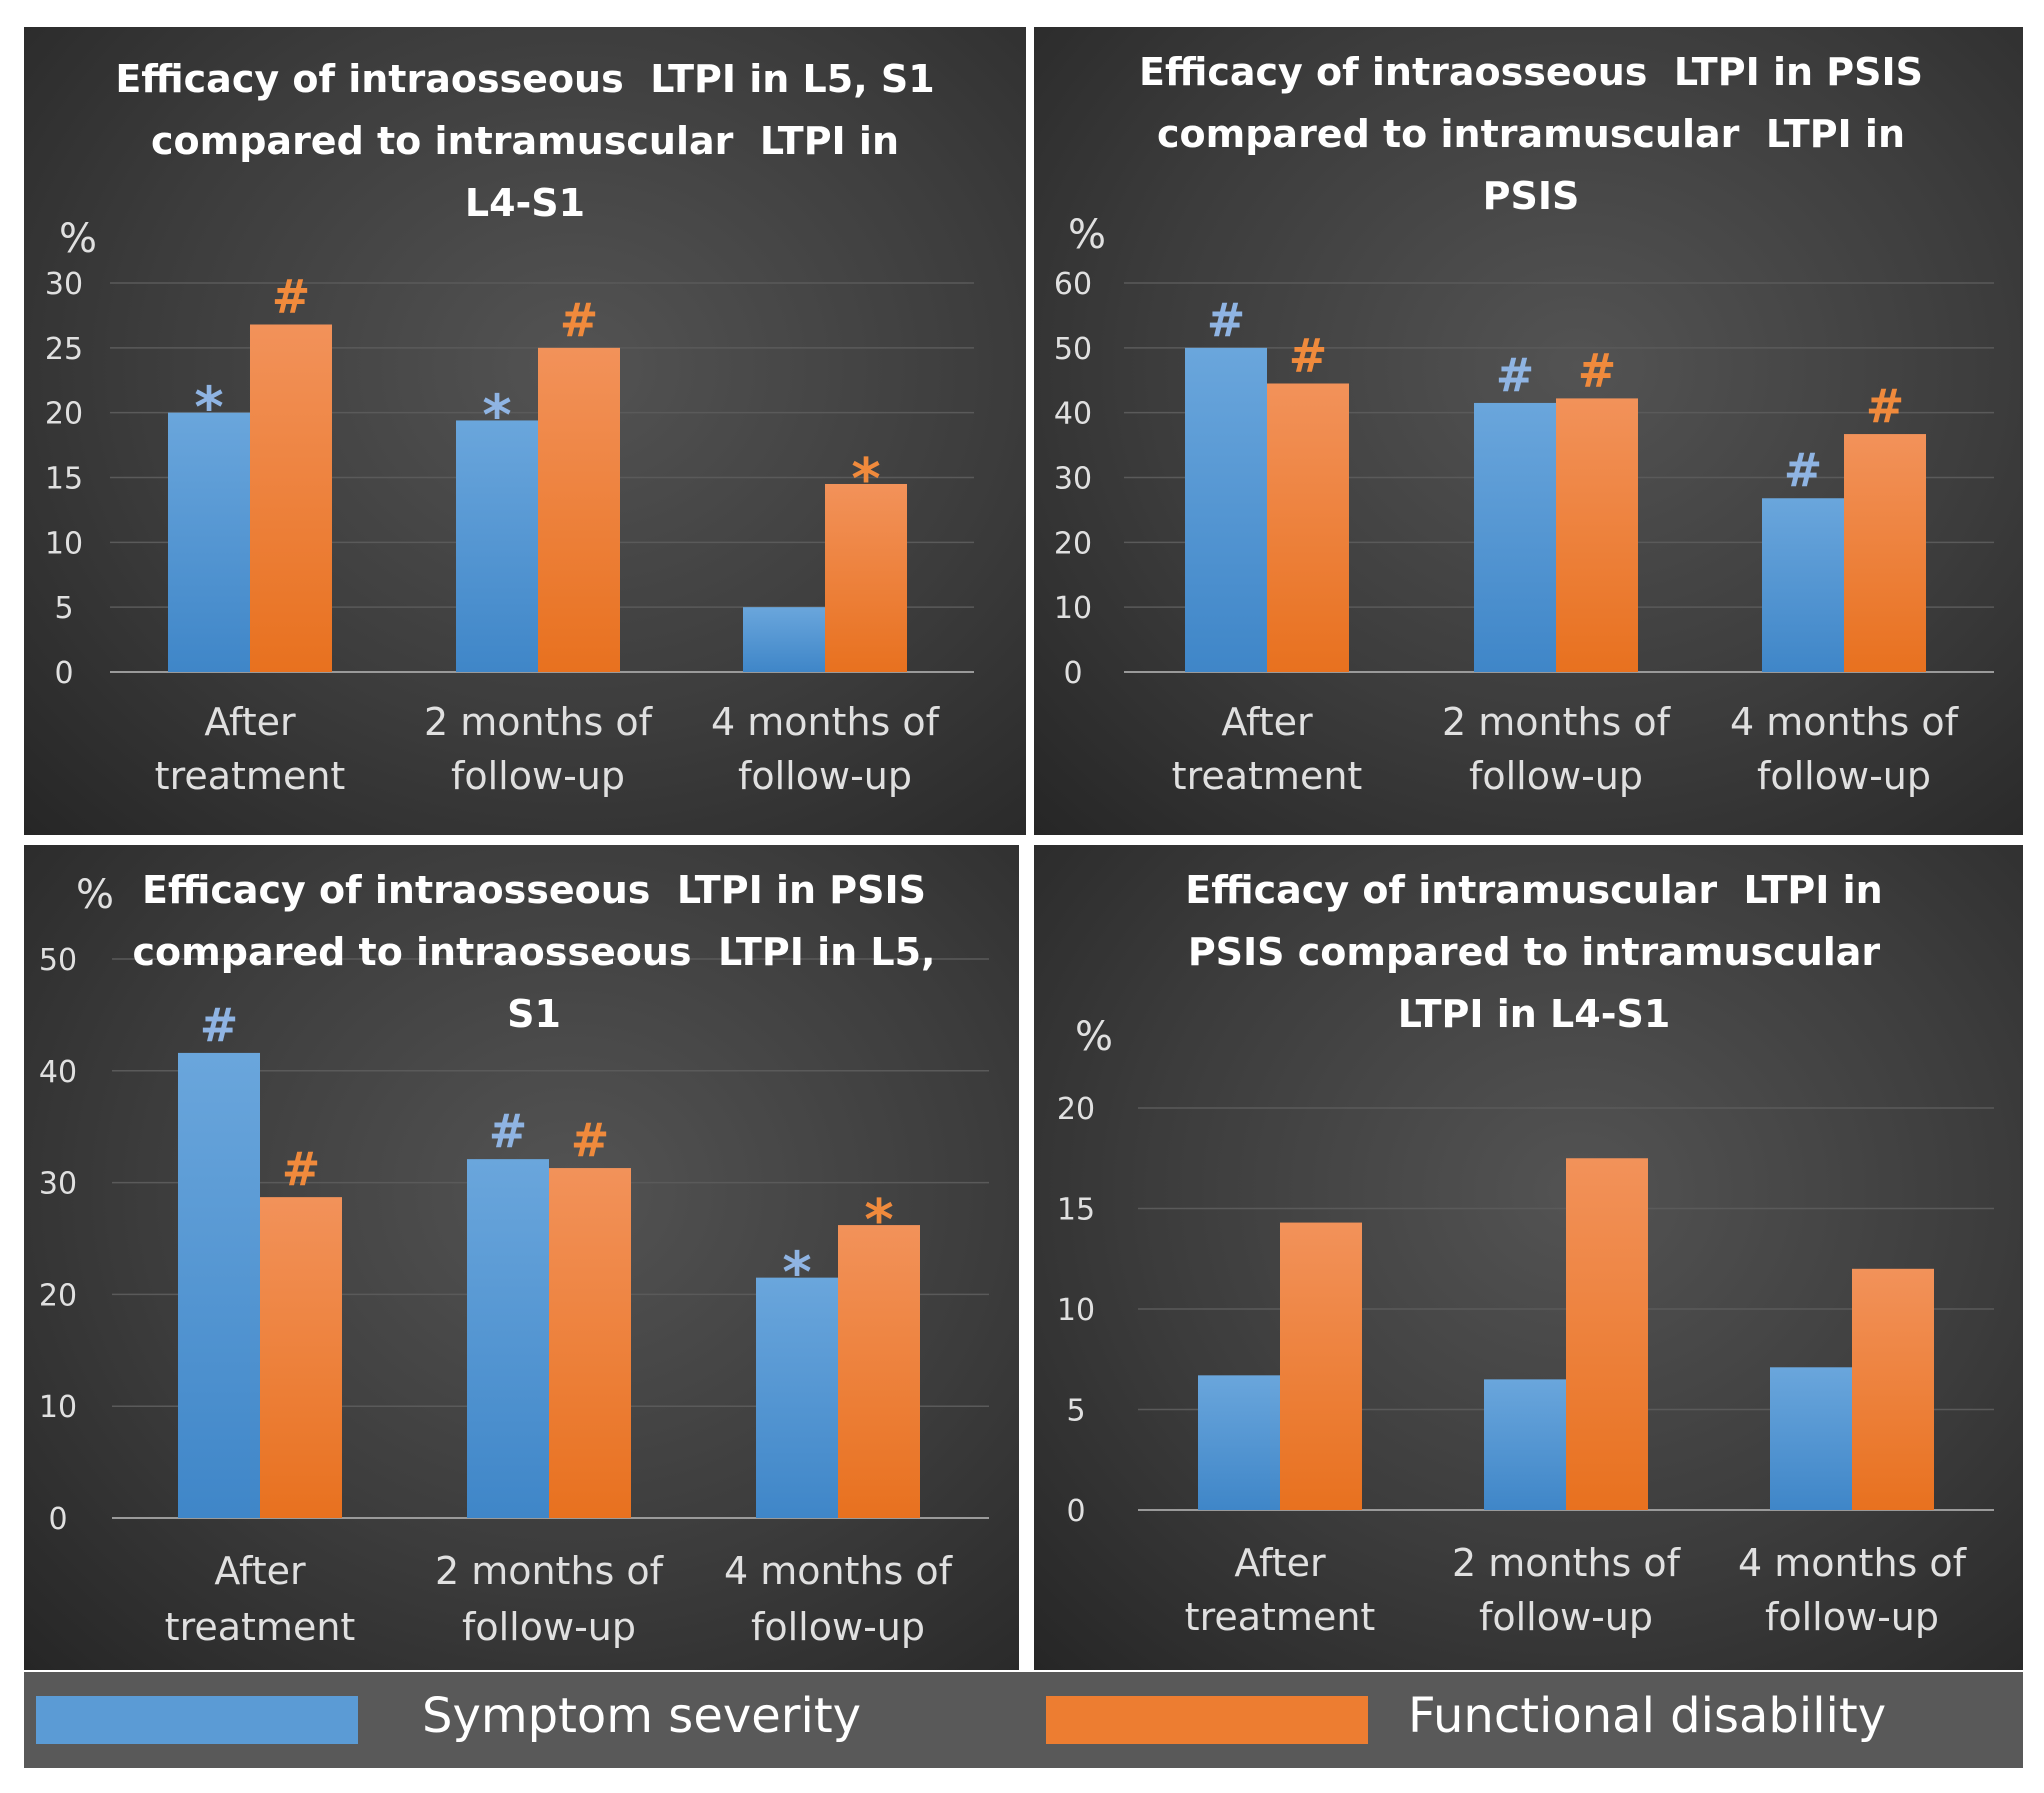  What do you see at coordinates (534, 952) in the screenshot?
I see `chart-title: compared to intraosseous LTPI in L5,` at bounding box center [534, 952].